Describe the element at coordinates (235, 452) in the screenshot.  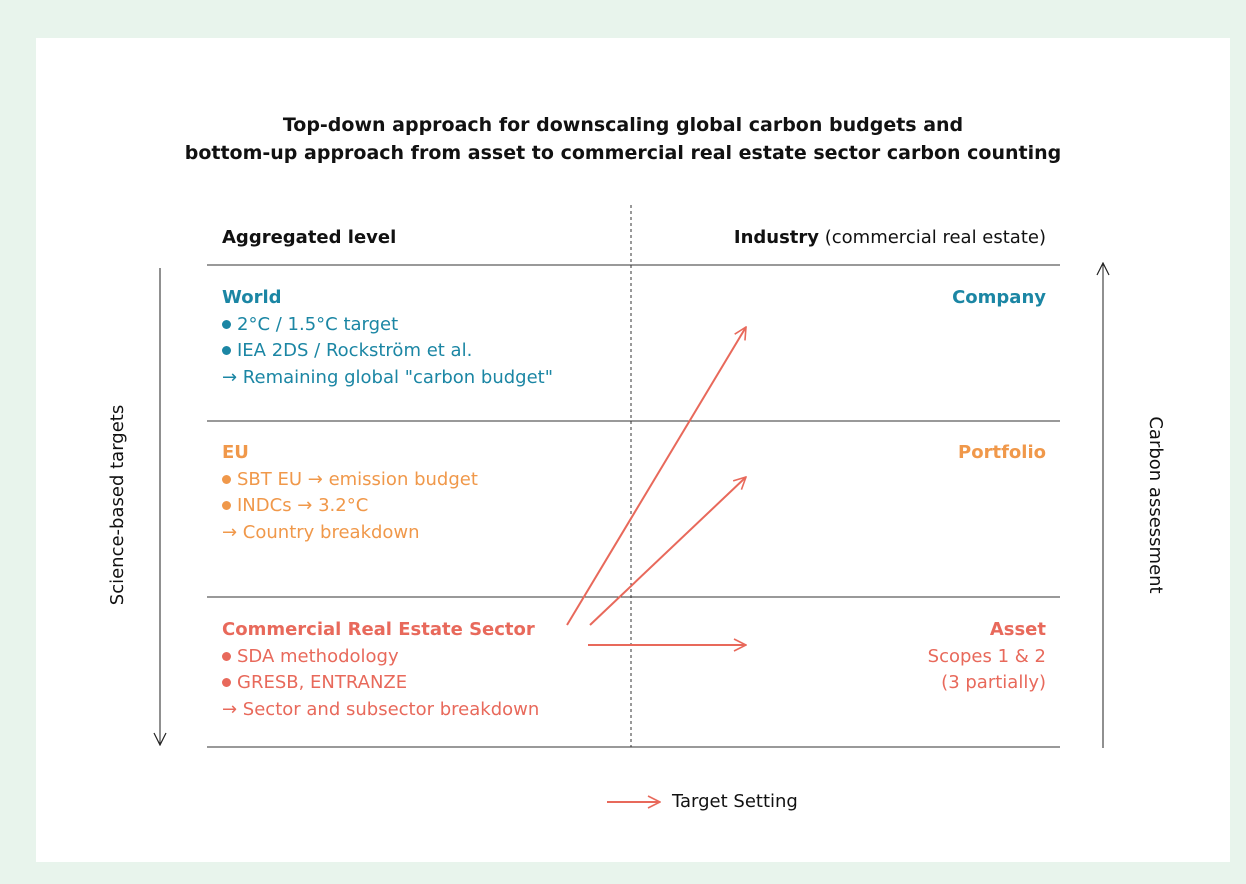
I see `row-title: EU` at that location.